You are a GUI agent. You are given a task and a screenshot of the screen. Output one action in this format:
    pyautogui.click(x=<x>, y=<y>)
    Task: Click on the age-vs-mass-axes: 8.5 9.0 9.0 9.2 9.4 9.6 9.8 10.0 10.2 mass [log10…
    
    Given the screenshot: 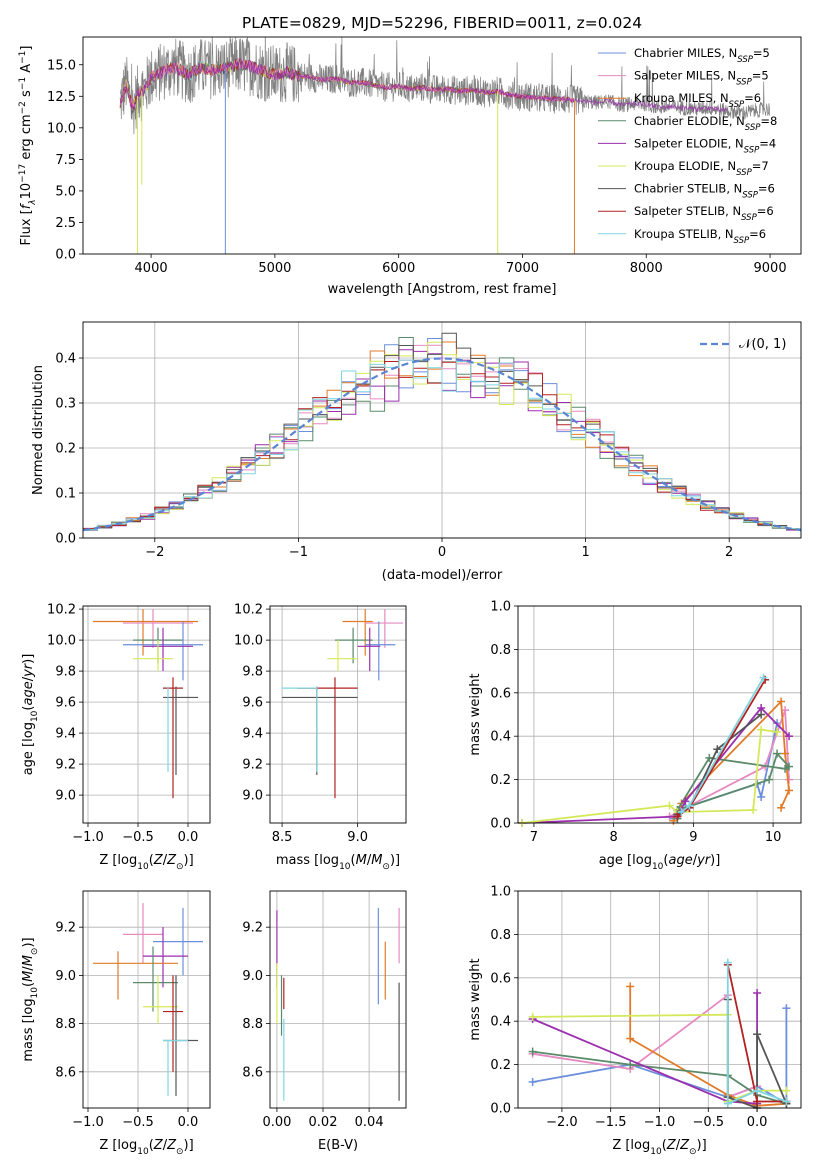 What is the action you would take?
    pyautogui.click(x=320, y=737)
    